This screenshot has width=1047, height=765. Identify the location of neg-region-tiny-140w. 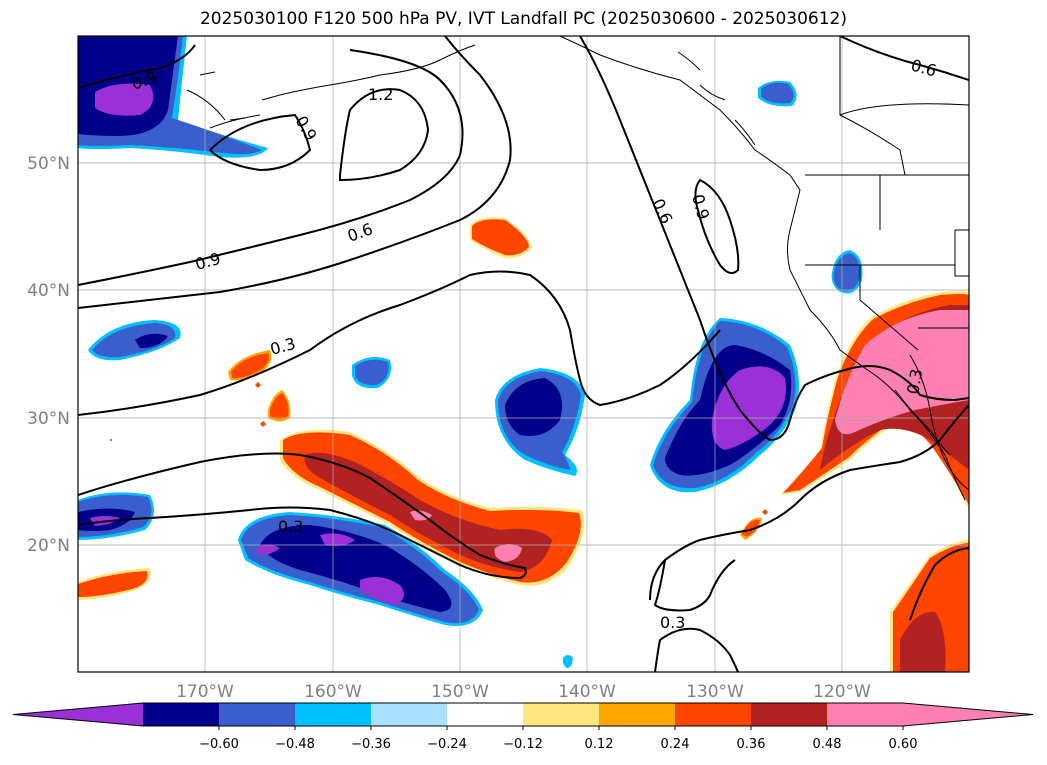
(567, 661).